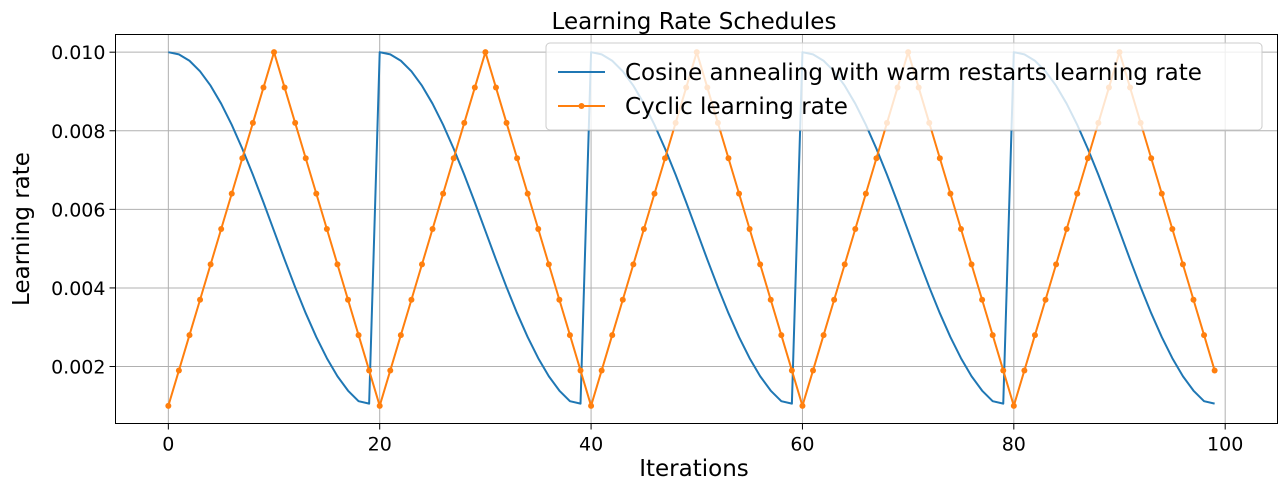  I want to click on y-tick-label: 0.008, so click(78, 132).